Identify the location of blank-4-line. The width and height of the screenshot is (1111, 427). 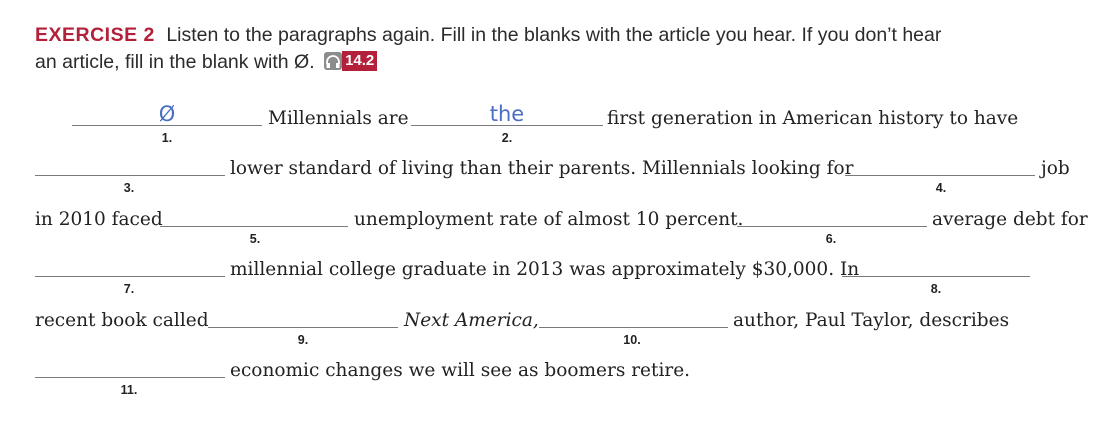
(940, 175).